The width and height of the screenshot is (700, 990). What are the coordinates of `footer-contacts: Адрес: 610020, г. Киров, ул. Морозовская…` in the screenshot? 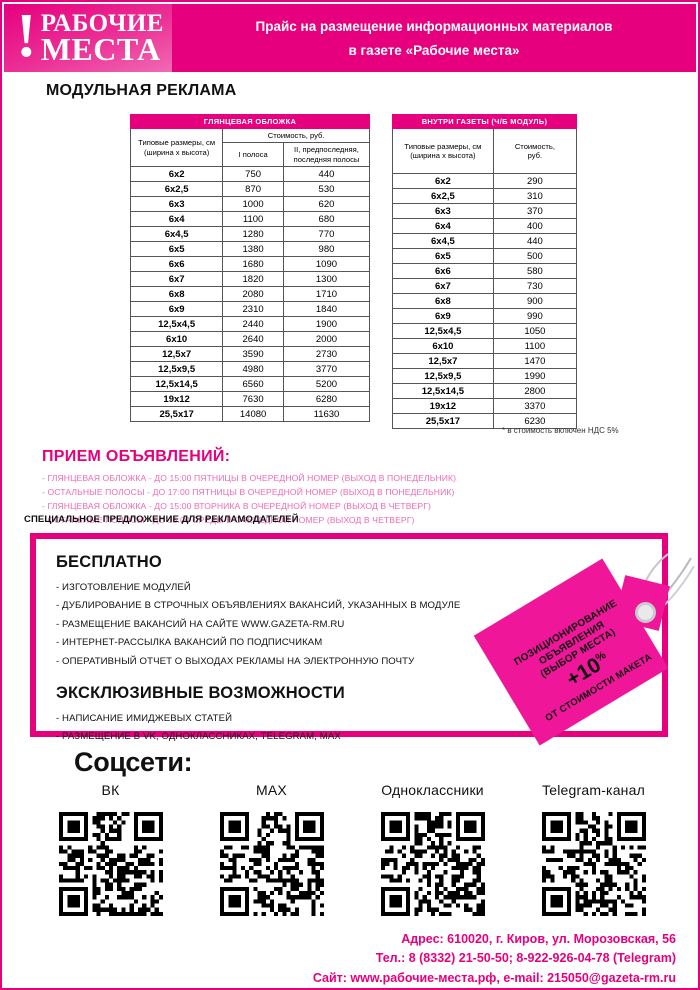 It's located at (396, 959).